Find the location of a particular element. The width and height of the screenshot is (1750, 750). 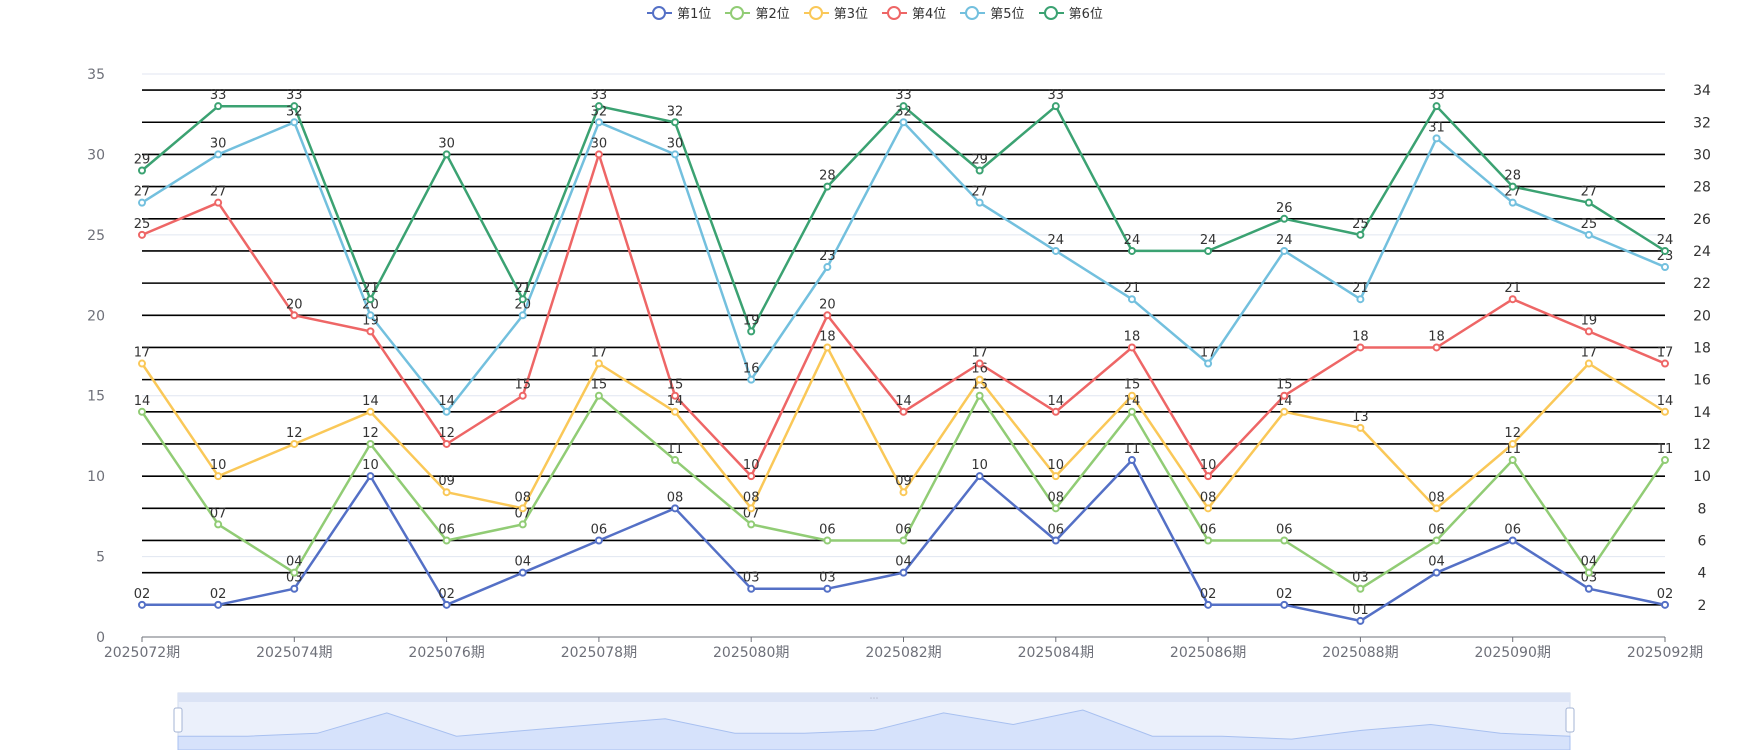

legend-item: 第4位 is located at coordinates (914, 12).